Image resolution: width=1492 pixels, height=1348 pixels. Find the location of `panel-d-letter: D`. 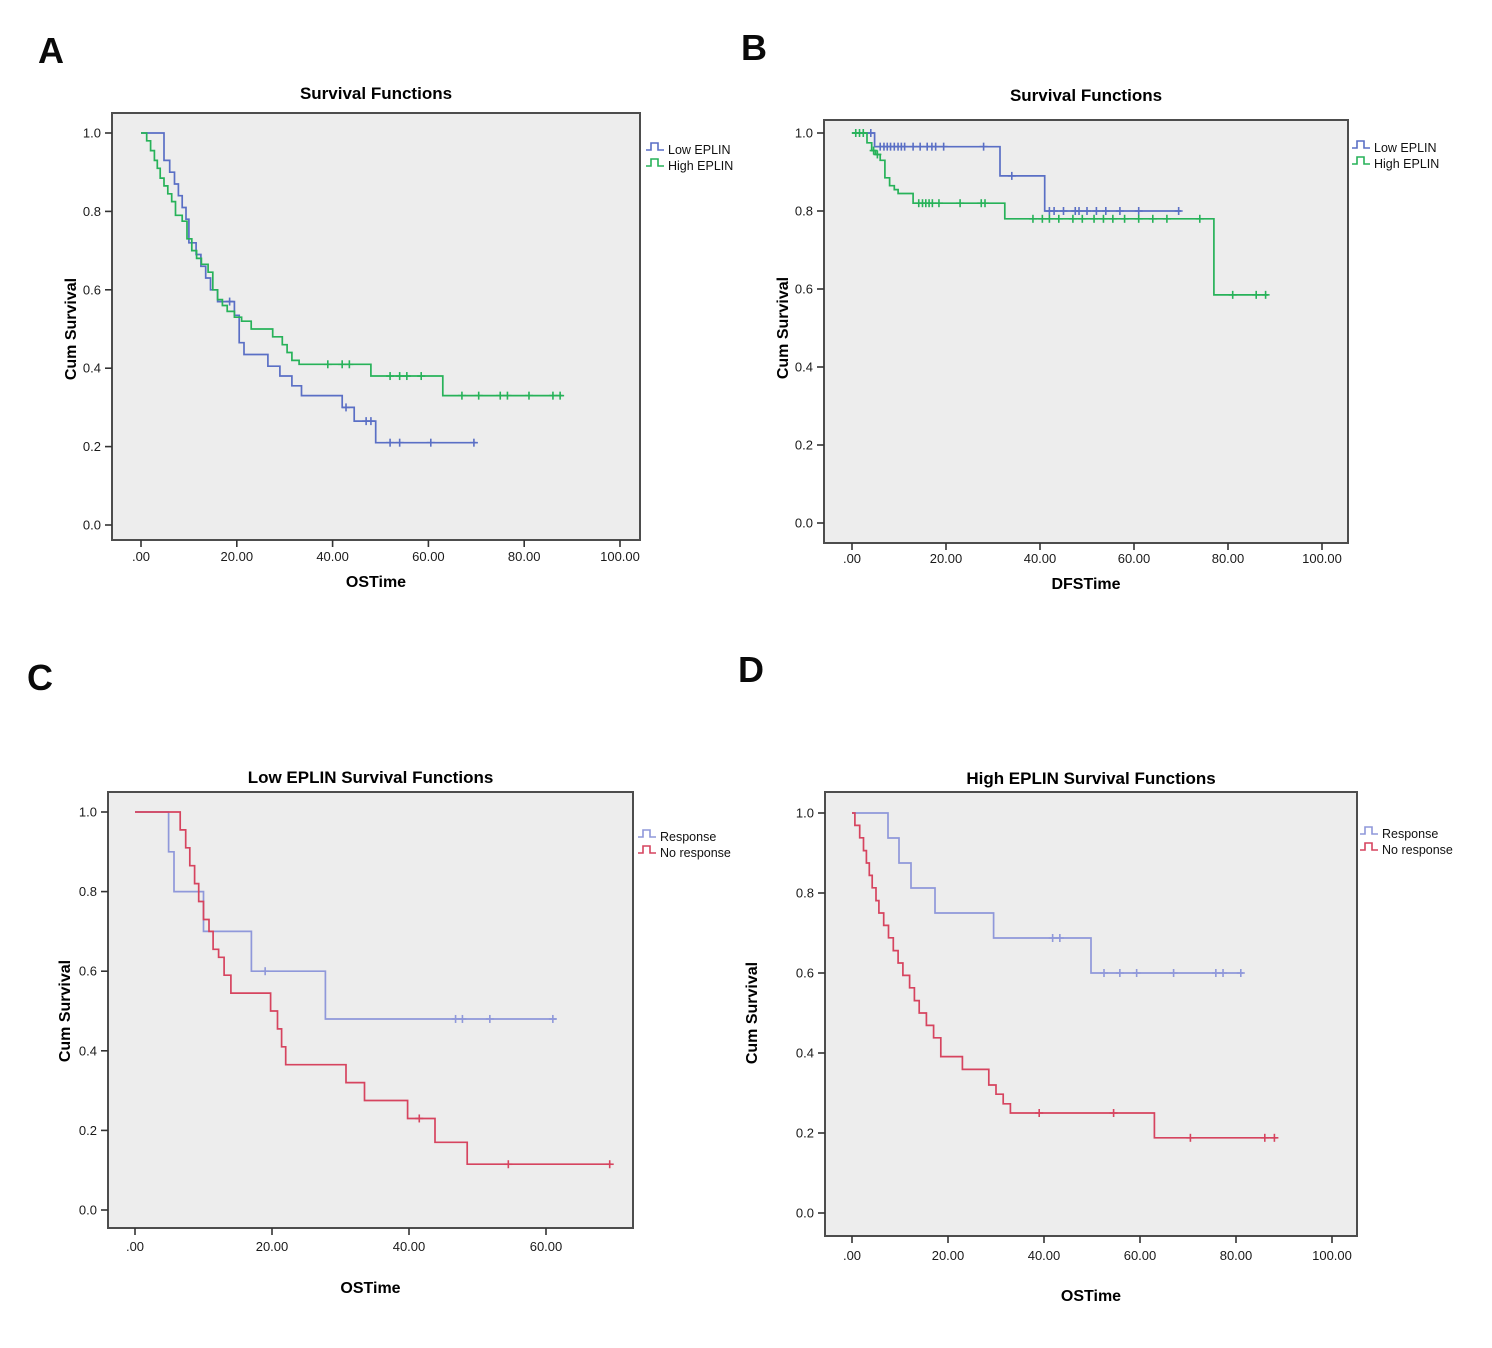

panel-d-letter: D is located at coordinates (751, 669).